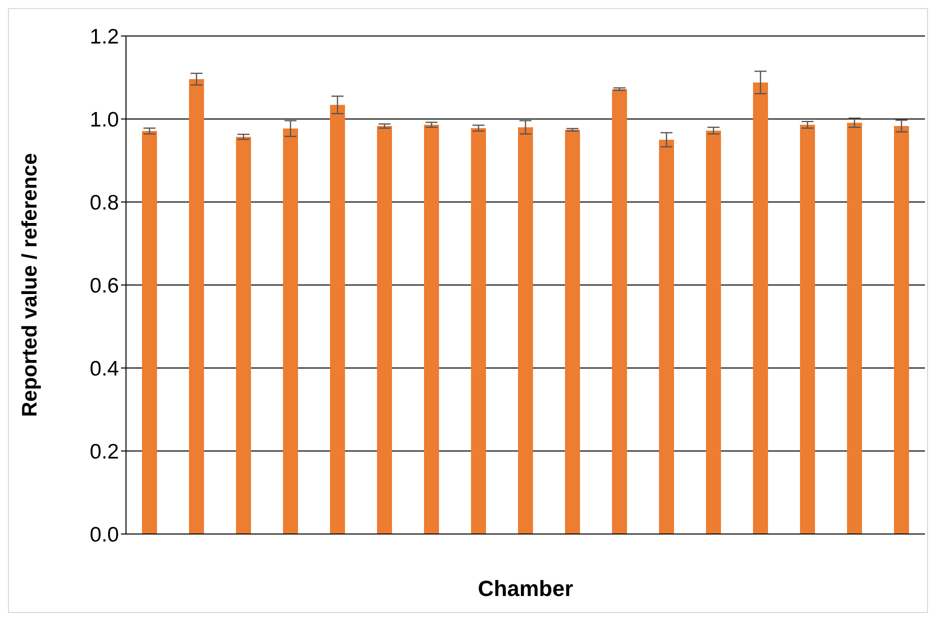 Image resolution: width=933 pixels, height=619 pixels. Describe the element at coordinates (104, 452) in the screenshot. I see `y-tick-label: 0.2` at that location.